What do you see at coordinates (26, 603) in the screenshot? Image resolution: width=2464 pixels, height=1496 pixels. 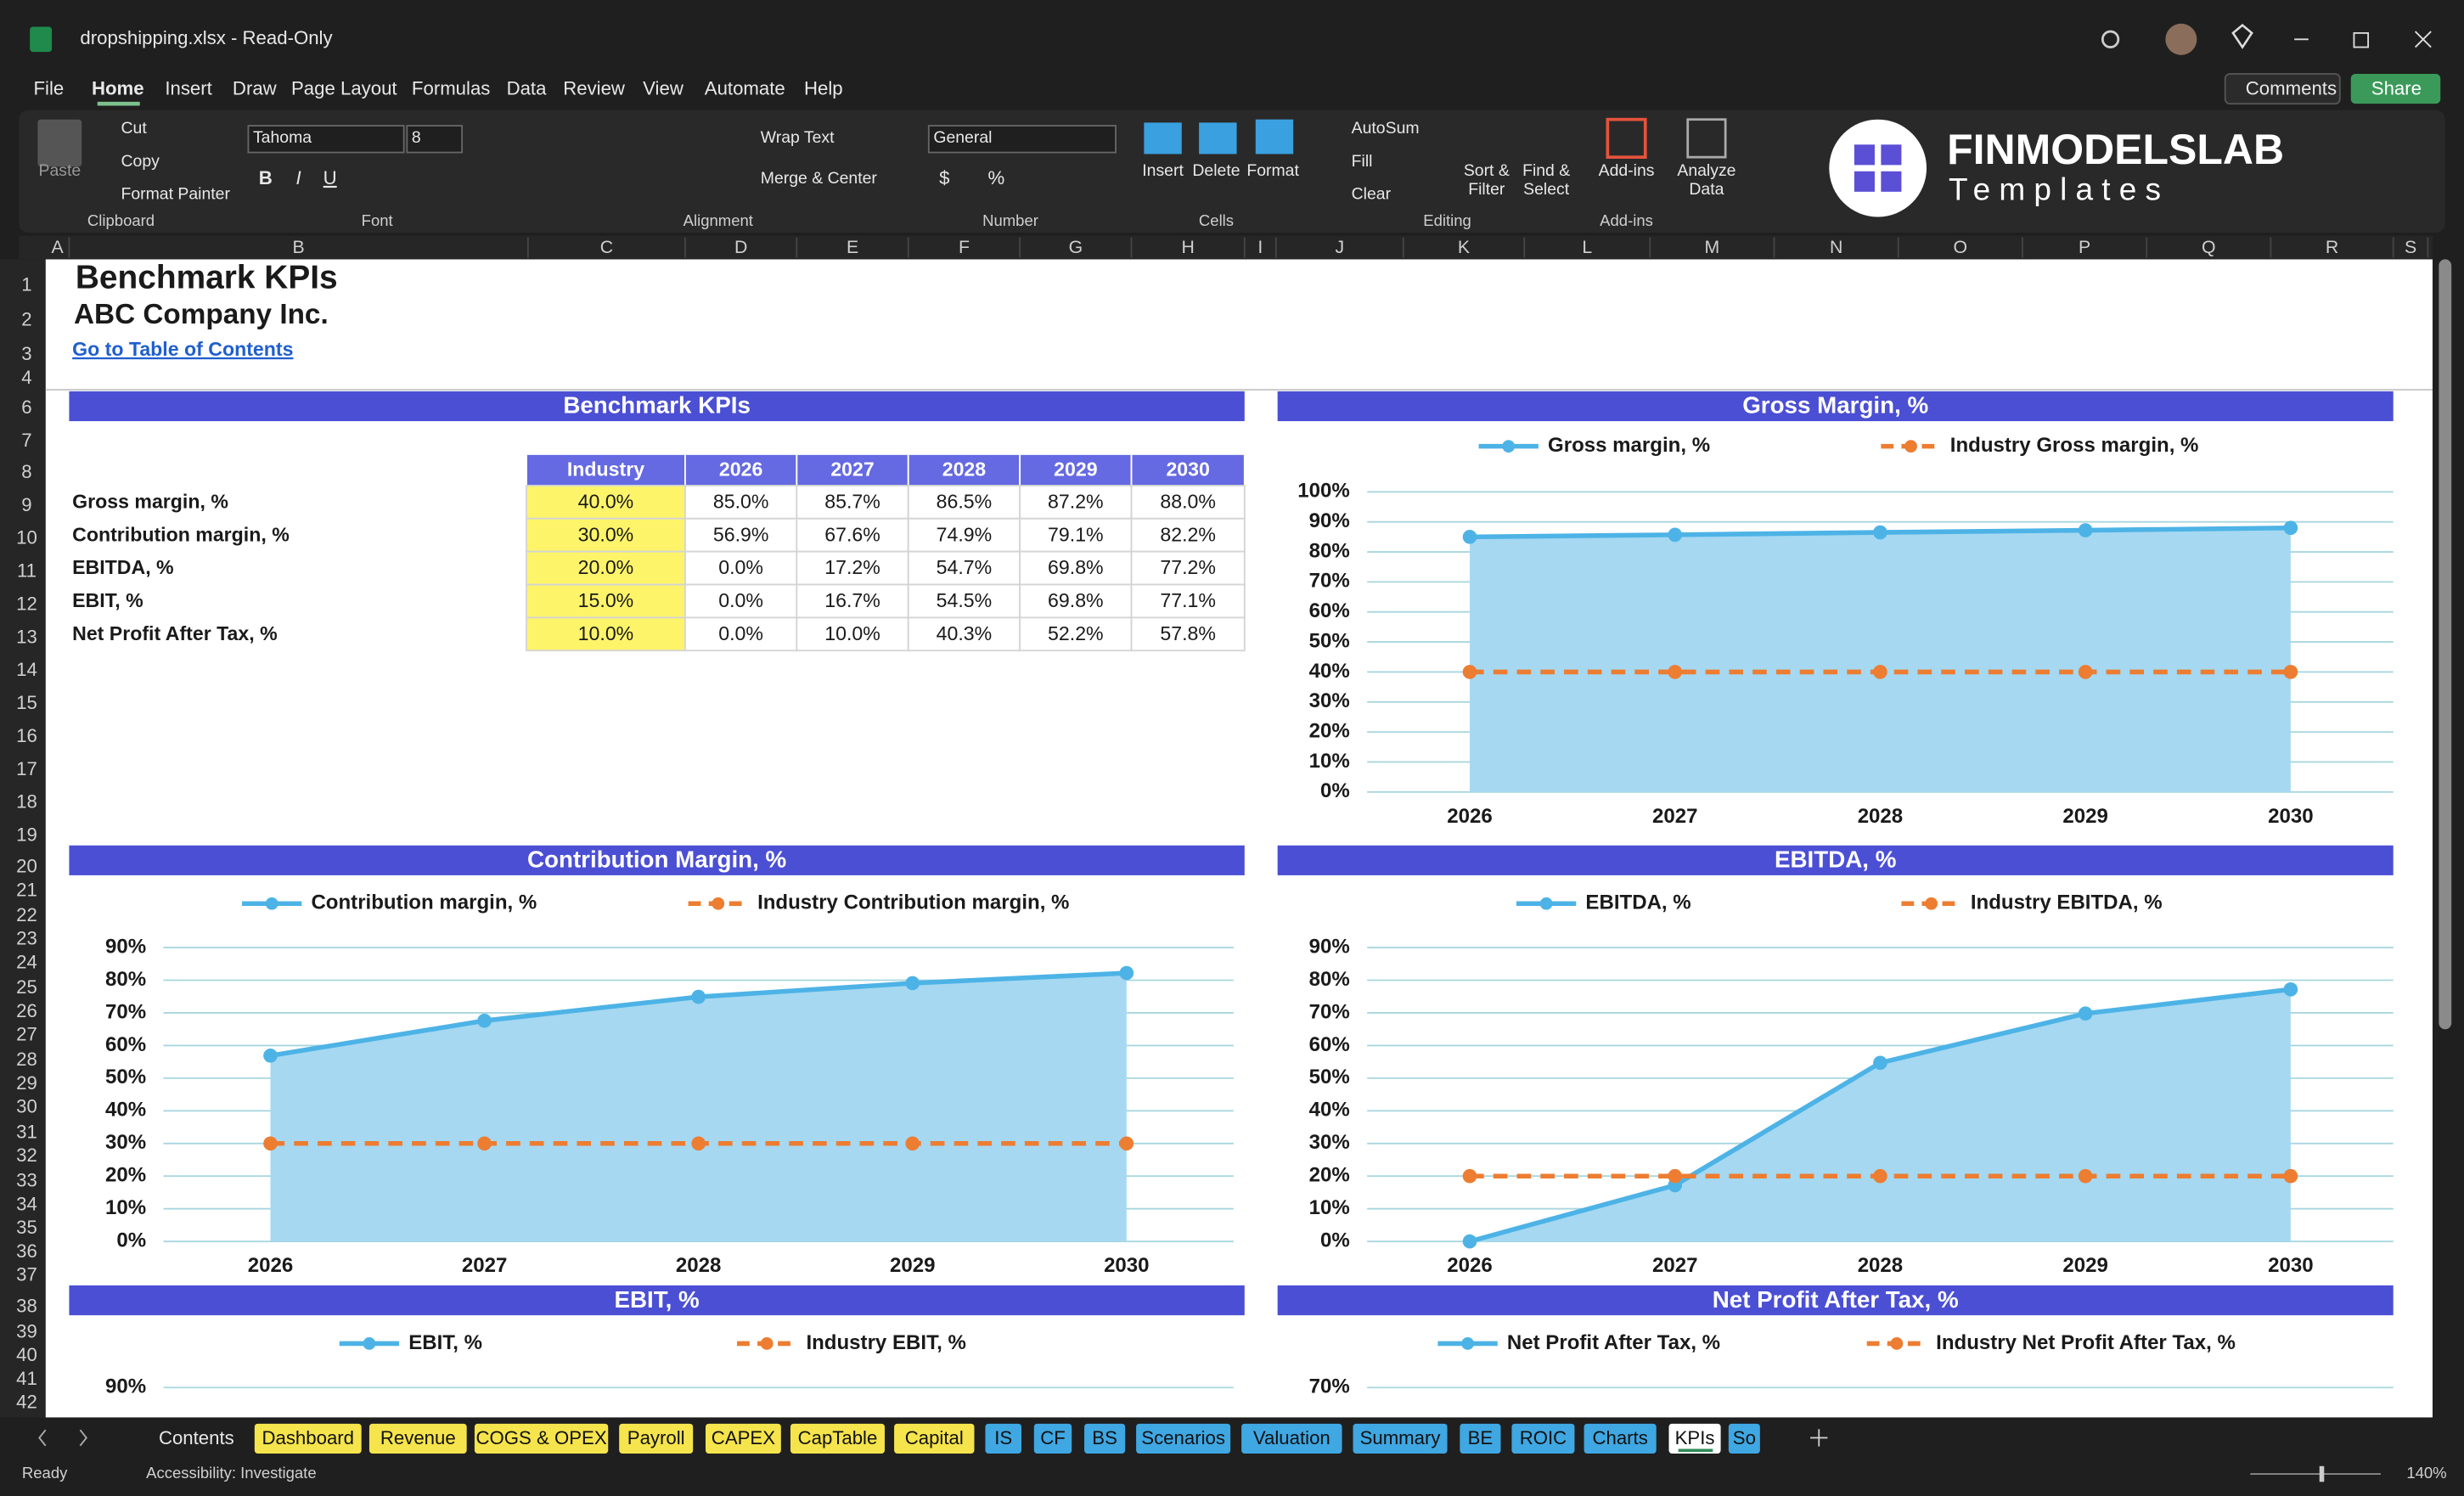 I see `row-header: 12` at bounding box center [26, 603].